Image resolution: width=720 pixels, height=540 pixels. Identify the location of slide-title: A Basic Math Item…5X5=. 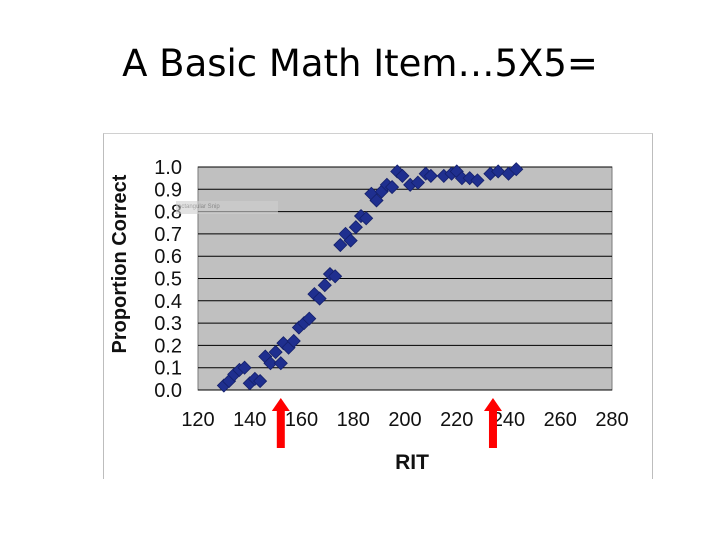
(360, 63).